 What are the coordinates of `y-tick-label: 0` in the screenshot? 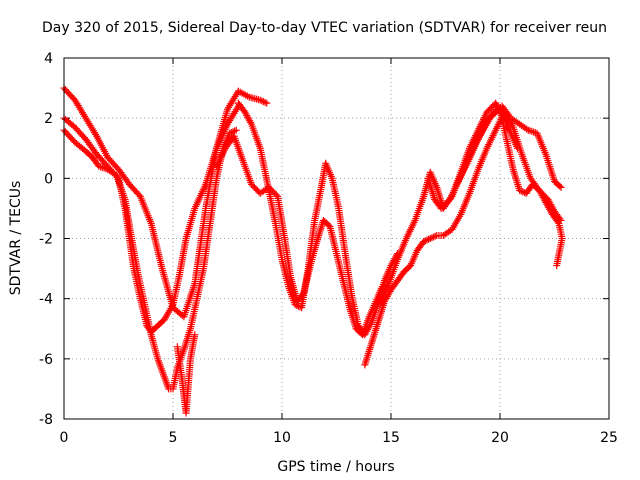 It's located at (48, 179).